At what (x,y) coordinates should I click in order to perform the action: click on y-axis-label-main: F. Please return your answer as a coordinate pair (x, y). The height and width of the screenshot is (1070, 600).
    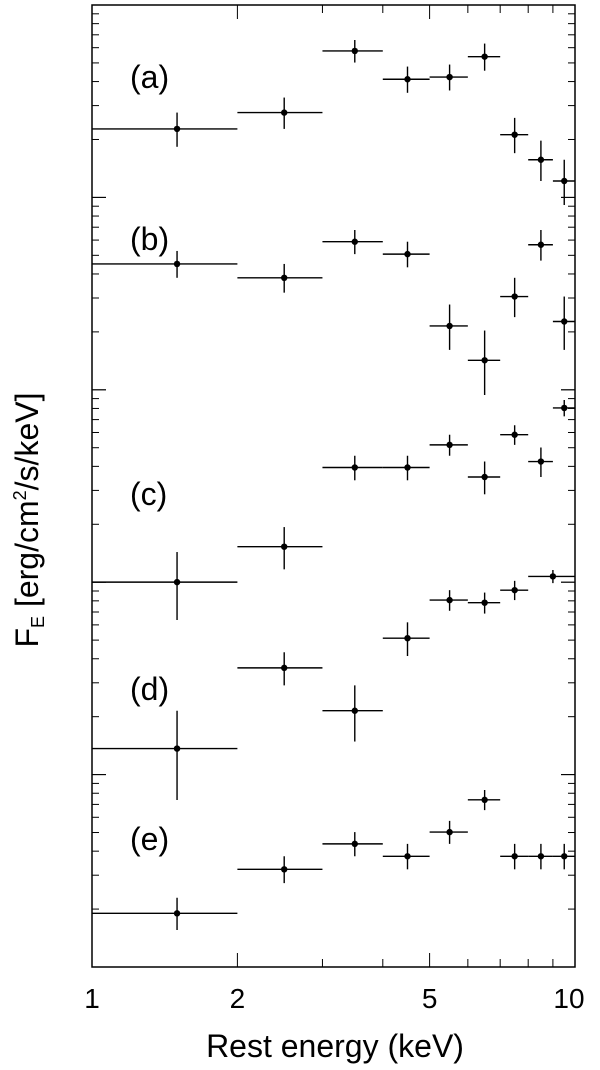
    Looking at the image, I should click on (27, 638).